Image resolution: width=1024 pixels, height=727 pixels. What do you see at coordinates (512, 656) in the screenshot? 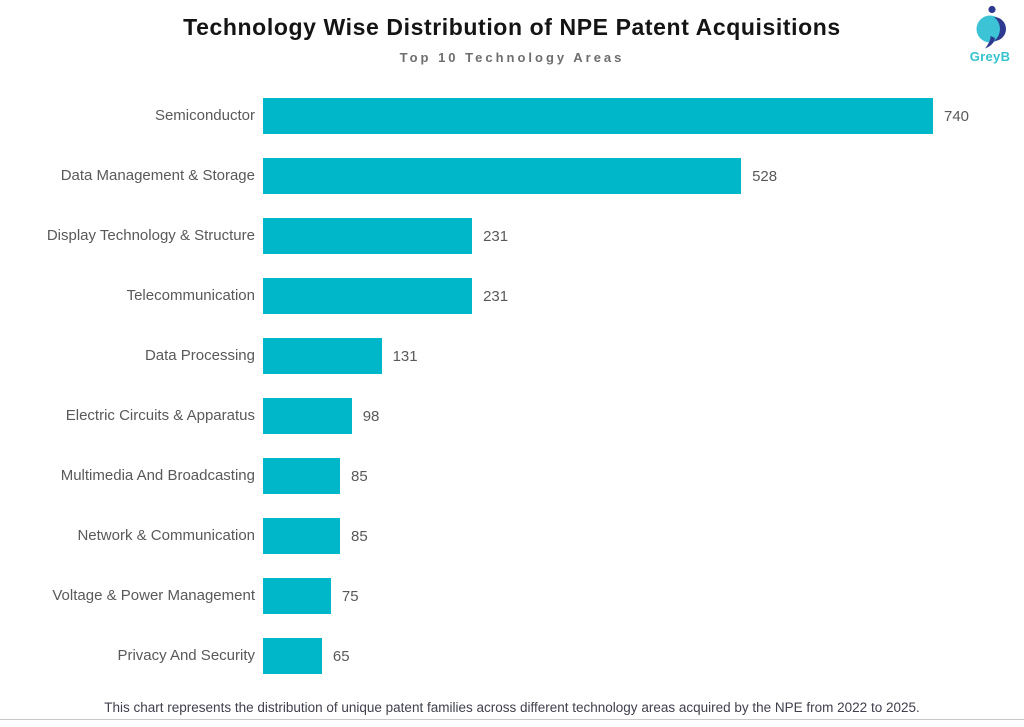
I see `chart-row: Privacy And Security 65` at bounding box center [512, 656].